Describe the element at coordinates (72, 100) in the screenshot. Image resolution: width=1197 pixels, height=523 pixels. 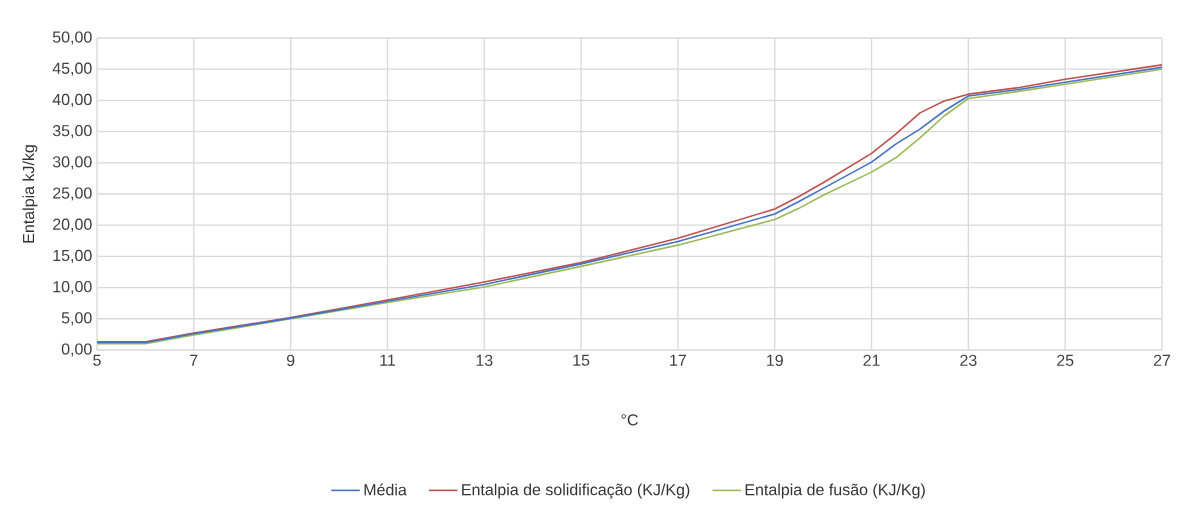
I see `y-tick-label: 40,00` at that location.